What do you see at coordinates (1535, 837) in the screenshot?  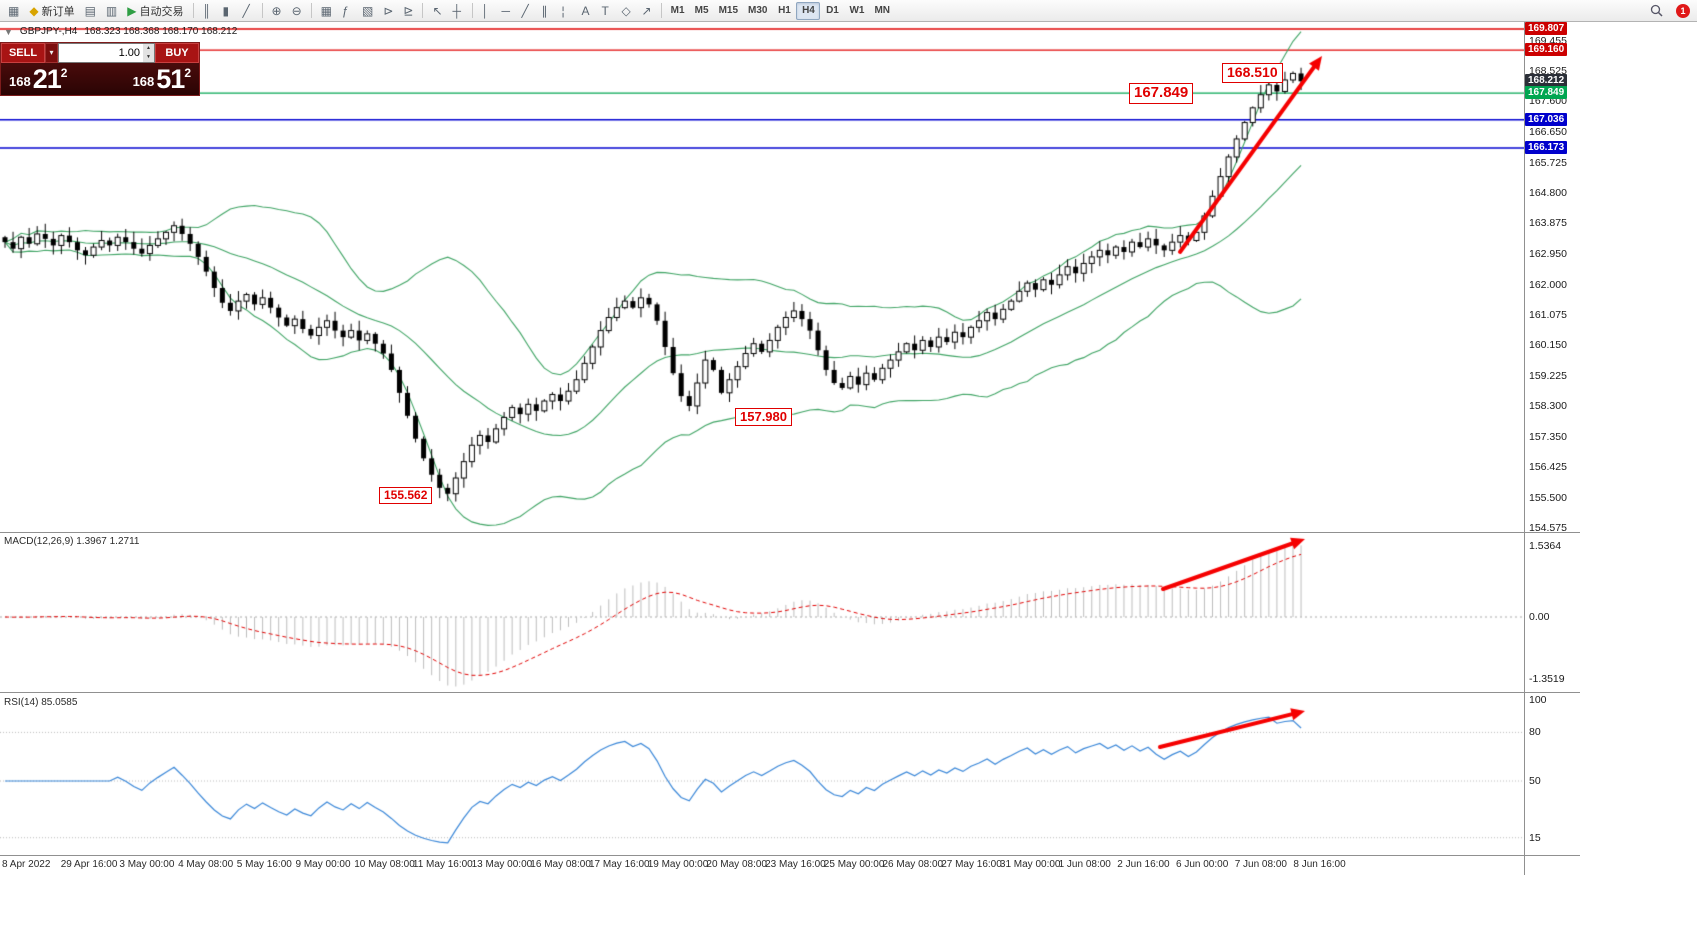 I see `rsi-axis-label: 15` at bounding box center [1535, 837].